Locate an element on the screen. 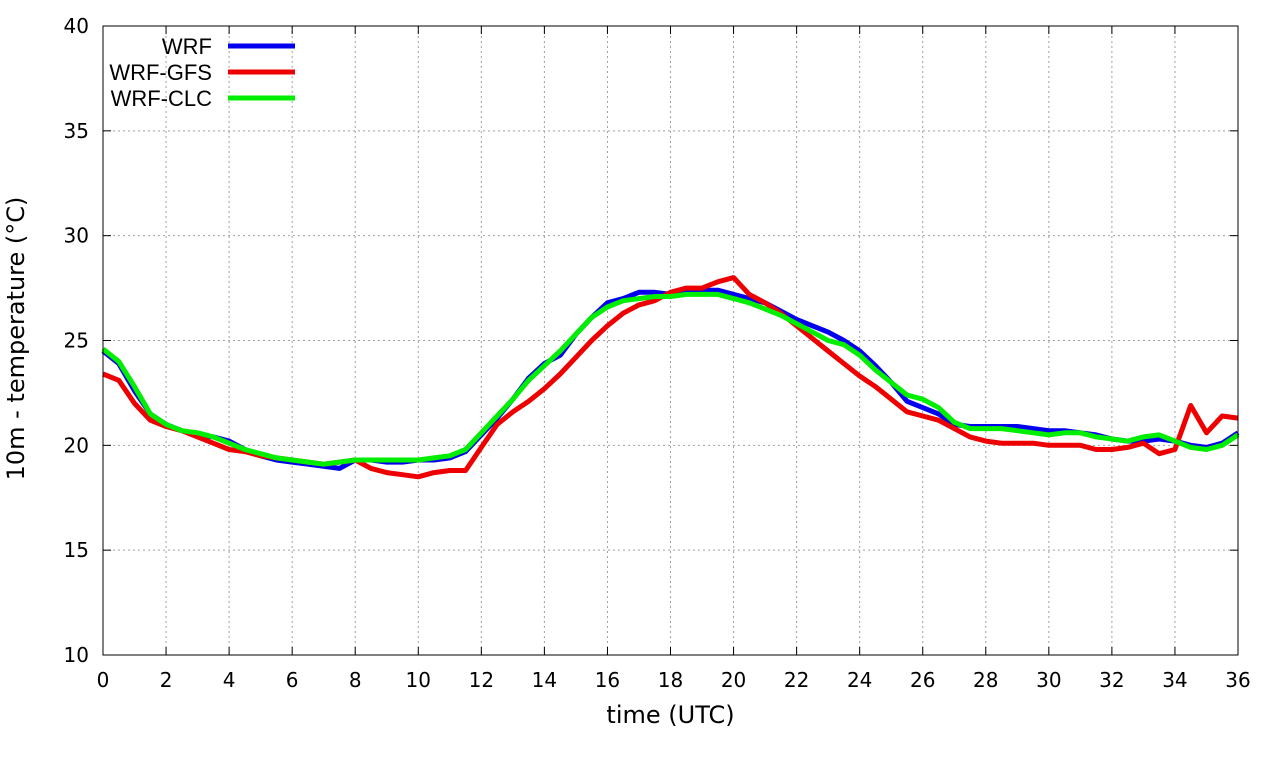 The width and height of the screenshot is (1280, 760). y-tick-label: 35 is located at coordinates (76, 131).